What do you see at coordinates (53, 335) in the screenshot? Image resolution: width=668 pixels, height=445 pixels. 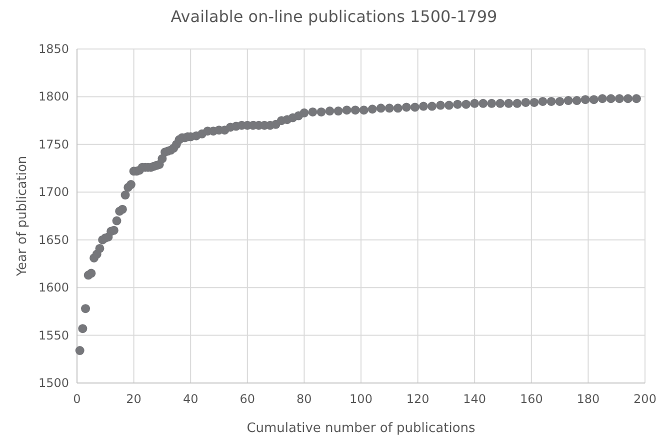 I see `y-tick-label: 1550` at bounding box center [53, 335].